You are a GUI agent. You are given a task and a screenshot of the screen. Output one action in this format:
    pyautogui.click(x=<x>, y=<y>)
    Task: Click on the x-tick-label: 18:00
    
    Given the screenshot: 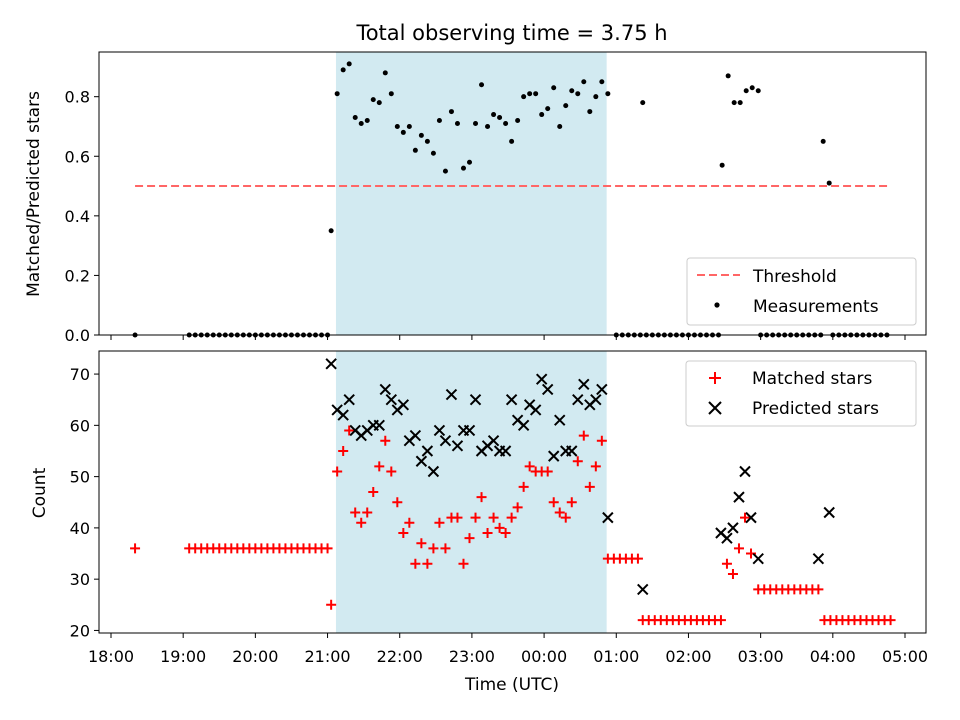 What is the action you would take?
    pyautogui.click(x=111, y=656)
    